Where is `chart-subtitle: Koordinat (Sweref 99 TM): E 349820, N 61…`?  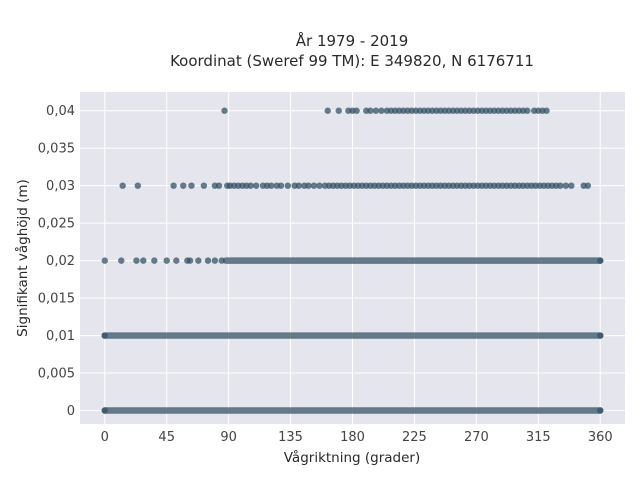
chart-subtitle: Koordinat (Sweref 99 TM): E 349820, N 61… is located at coordinates (352, 61).